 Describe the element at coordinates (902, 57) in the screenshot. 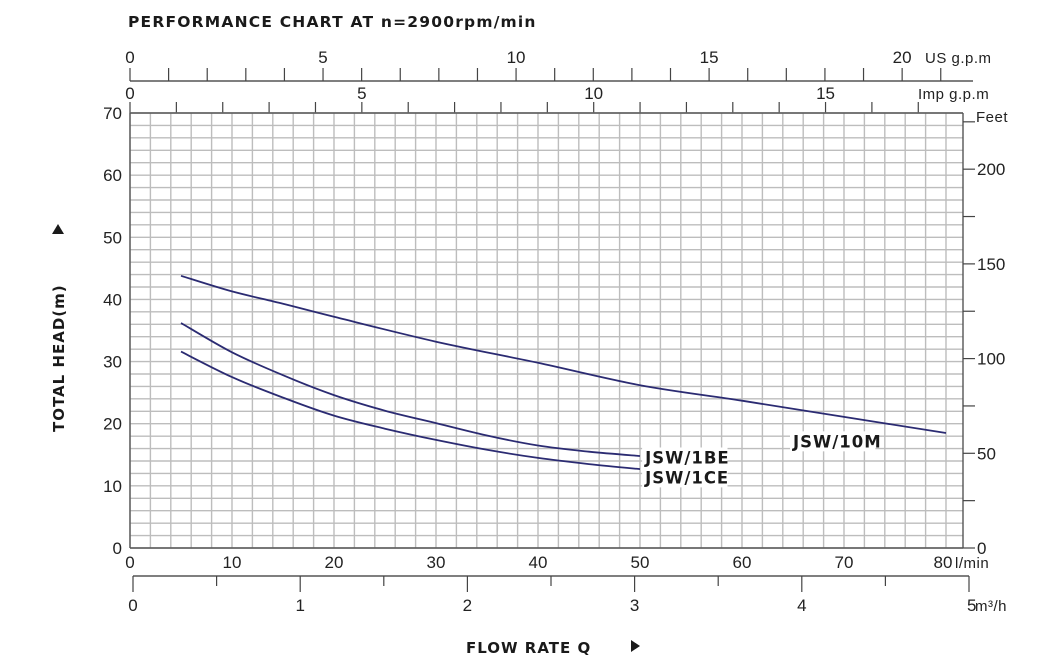

I see `us-gpm-tick-label: 20` at that location.